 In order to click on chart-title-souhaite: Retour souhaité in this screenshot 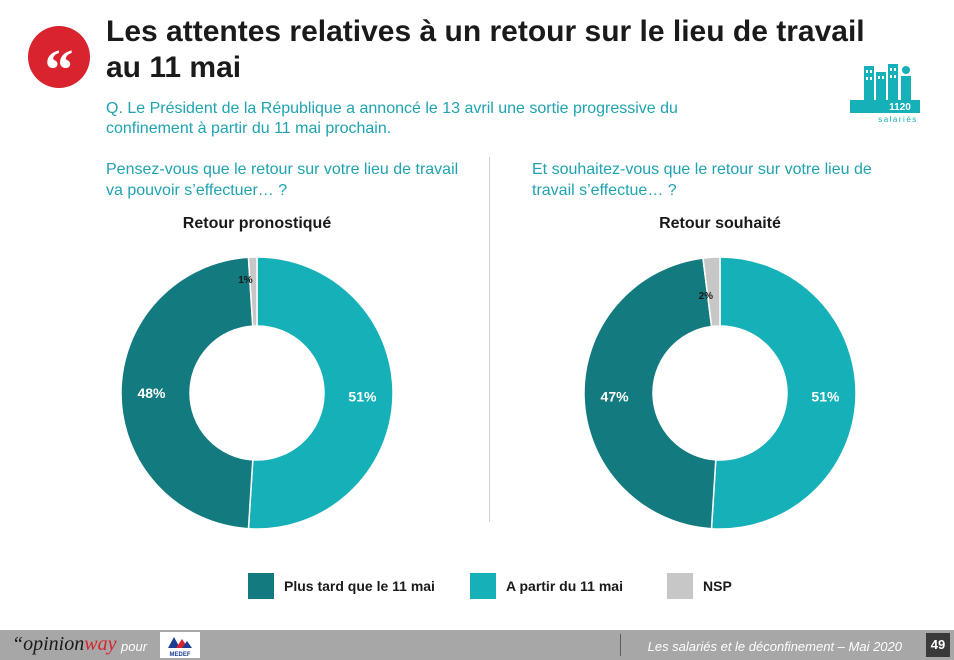, I will do `click(720, 223)`.